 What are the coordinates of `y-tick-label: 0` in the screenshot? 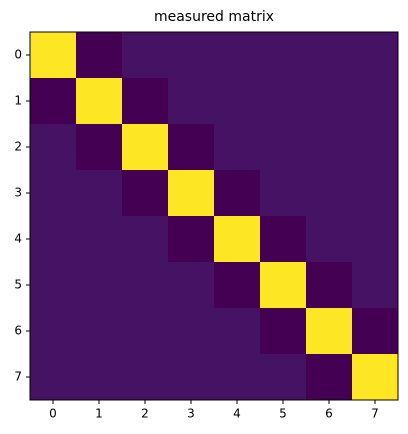 It's located at (18, 55).